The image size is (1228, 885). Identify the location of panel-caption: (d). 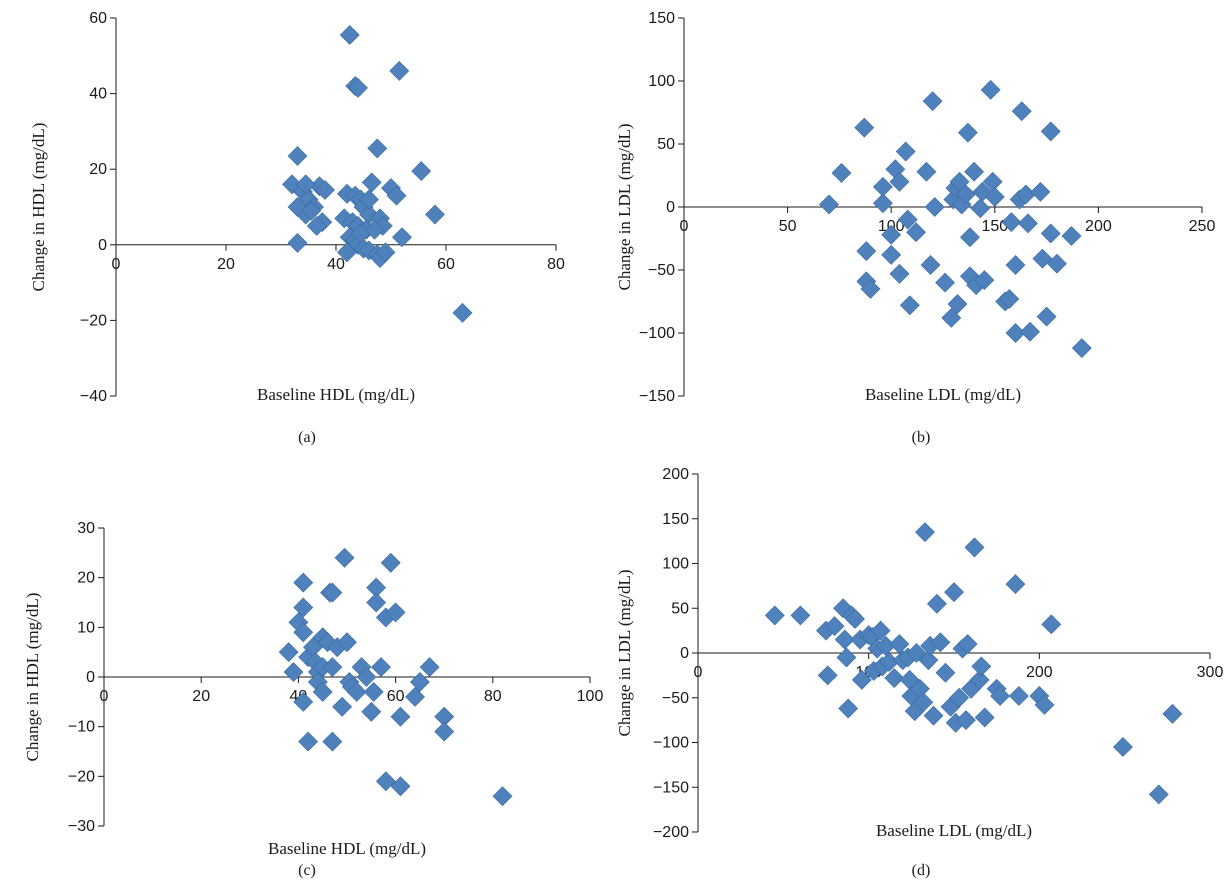
(921, 870).